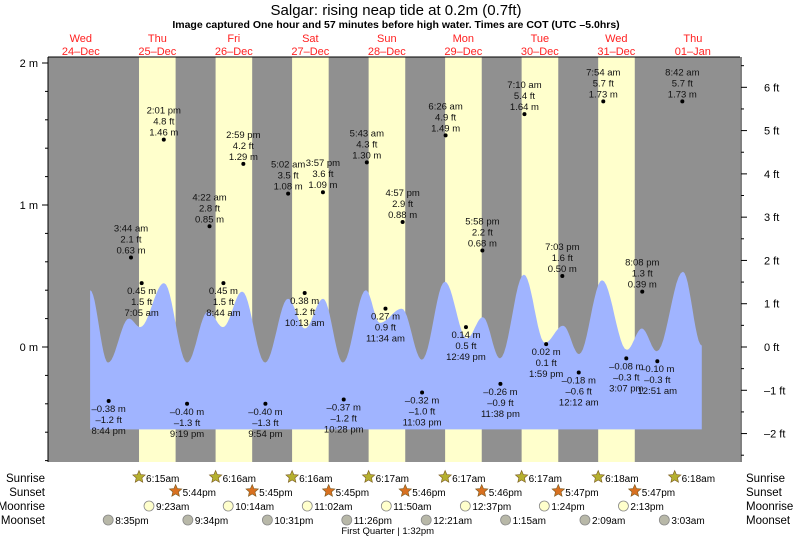 The image size is (793, 538). What do you see at coordinates (642, 263) in the screenshot?
I see `tide-time: 8:08 pm` at bounding box center [642, 263].